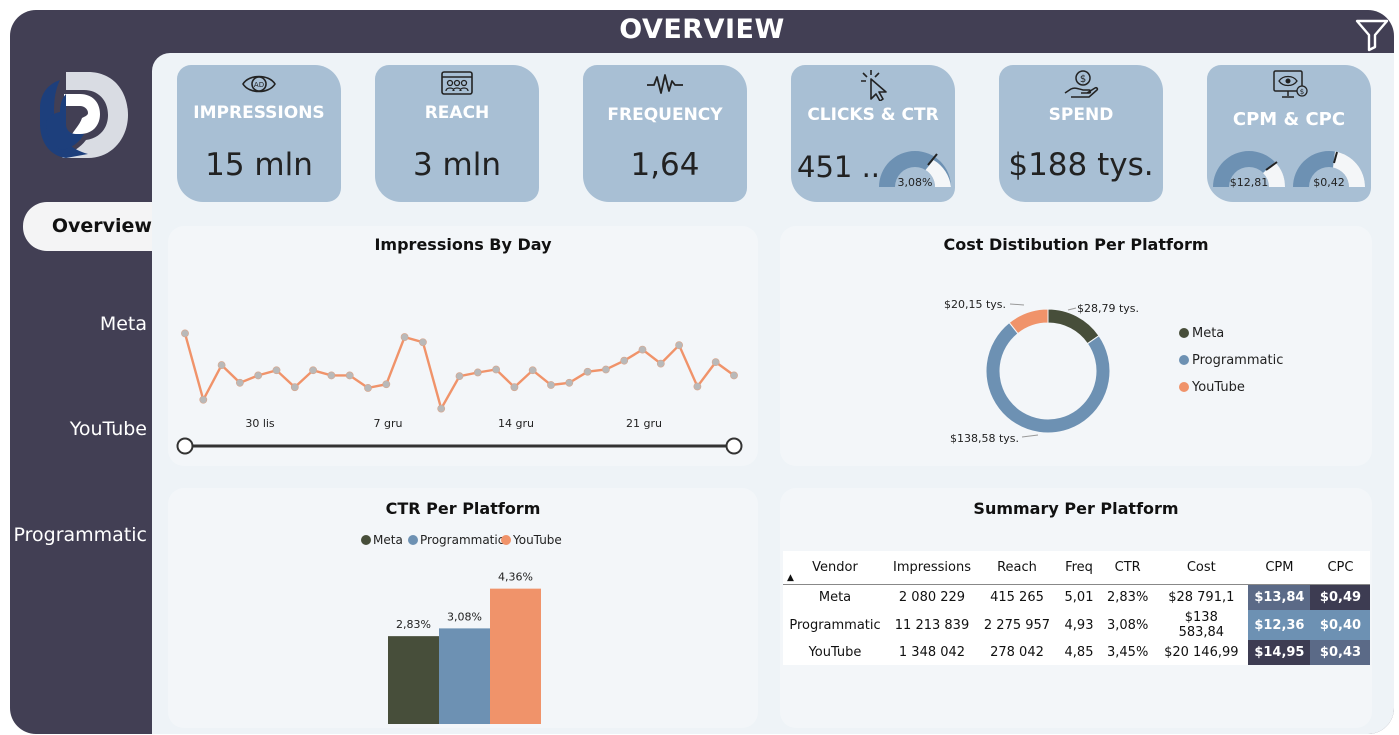 The height and width of the screenshot is (735, 1399). I want to click on slice-data-label: $138,58 tys., so click(984, 438).